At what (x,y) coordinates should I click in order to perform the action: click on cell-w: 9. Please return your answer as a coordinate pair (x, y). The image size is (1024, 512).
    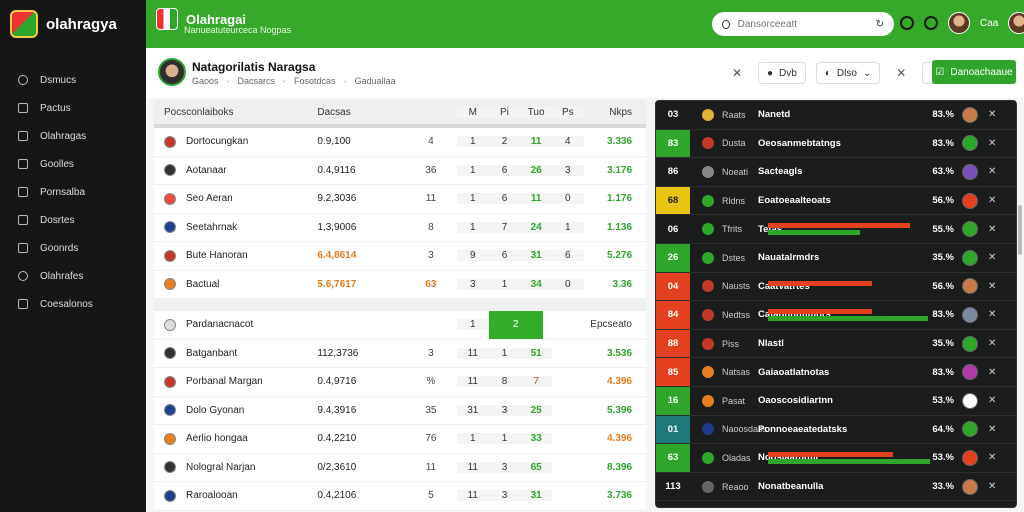
    Looking at the image, I should click on (472, 256).